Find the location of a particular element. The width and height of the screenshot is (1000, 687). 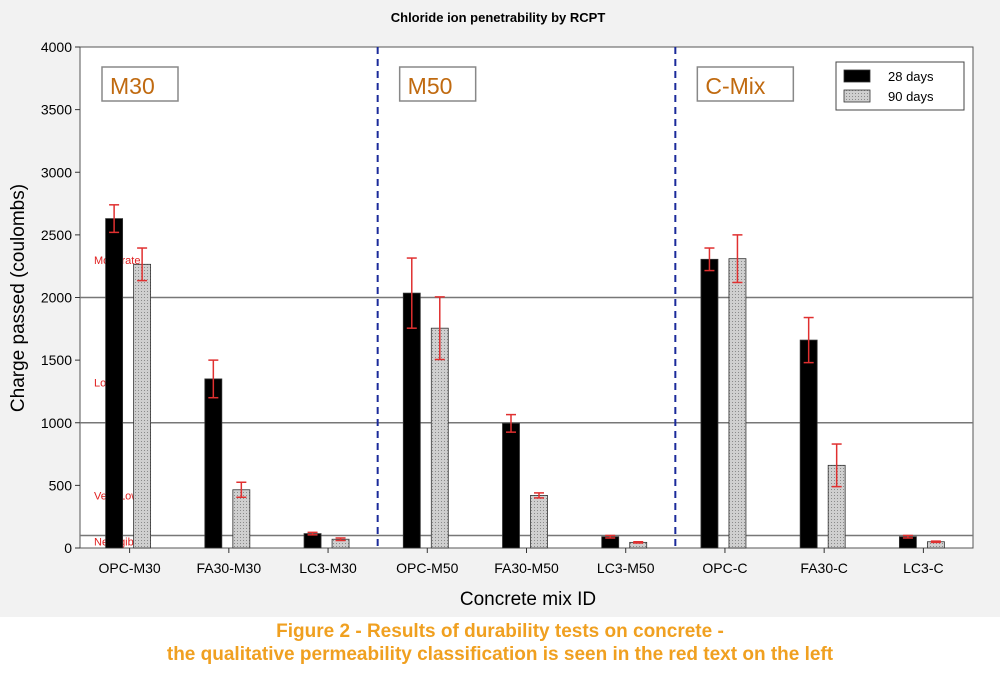

y-tick-label: 1500 is located at coordinates (56, 360).